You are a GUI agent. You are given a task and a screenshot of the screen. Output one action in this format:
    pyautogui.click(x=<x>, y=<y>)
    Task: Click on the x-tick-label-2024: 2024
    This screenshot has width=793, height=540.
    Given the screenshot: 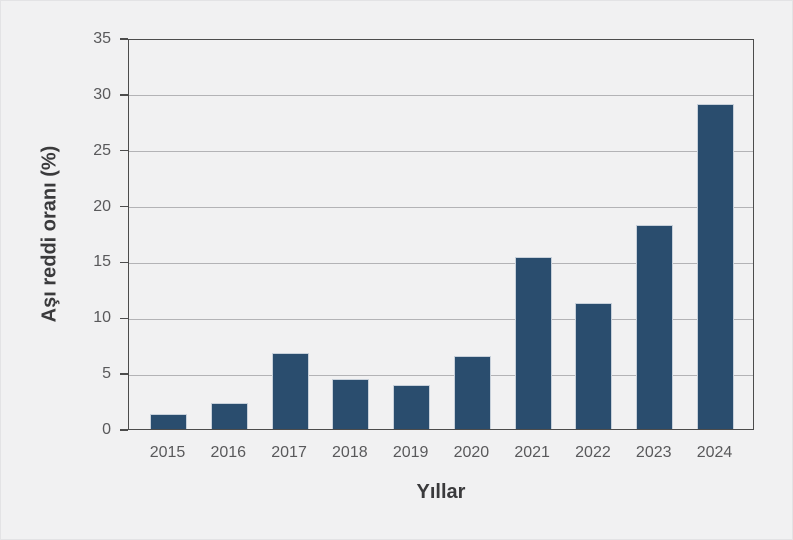 What is the action you would take?
    pyautogui.click(x=714, y=452)
    